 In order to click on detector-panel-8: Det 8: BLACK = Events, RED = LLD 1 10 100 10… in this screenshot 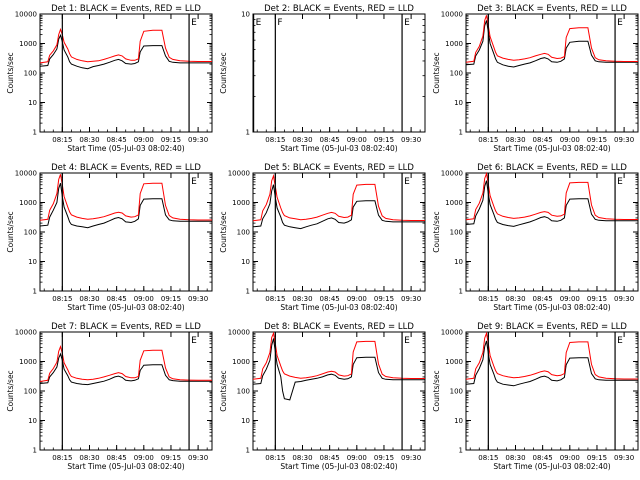, I will do `click(322, 396)`.